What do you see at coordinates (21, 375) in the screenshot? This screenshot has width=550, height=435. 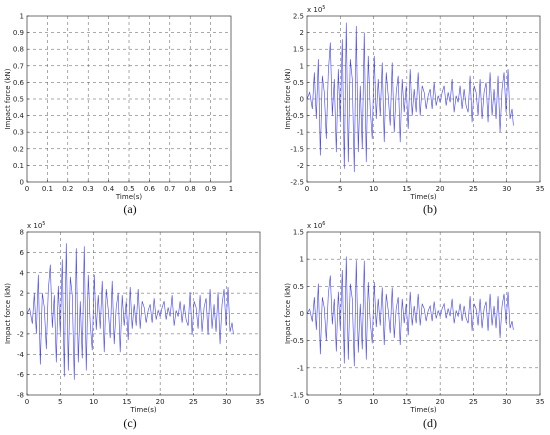 I see `y-tick-label: -6` at bounding box center [21, 375].